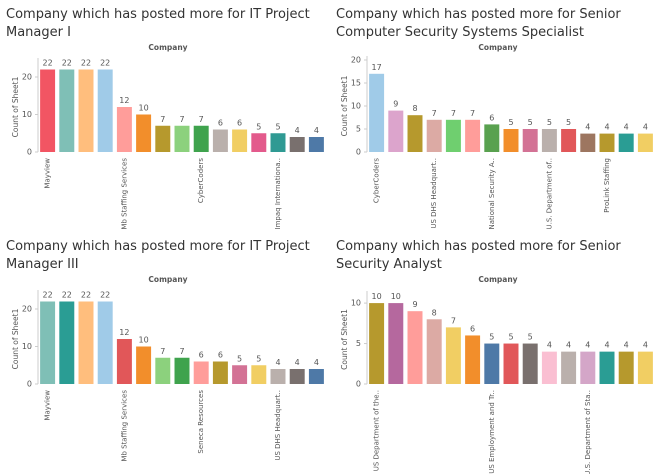 The image size is (672, 474). I want to click on y-tick-label: 0, so click(29, 384).